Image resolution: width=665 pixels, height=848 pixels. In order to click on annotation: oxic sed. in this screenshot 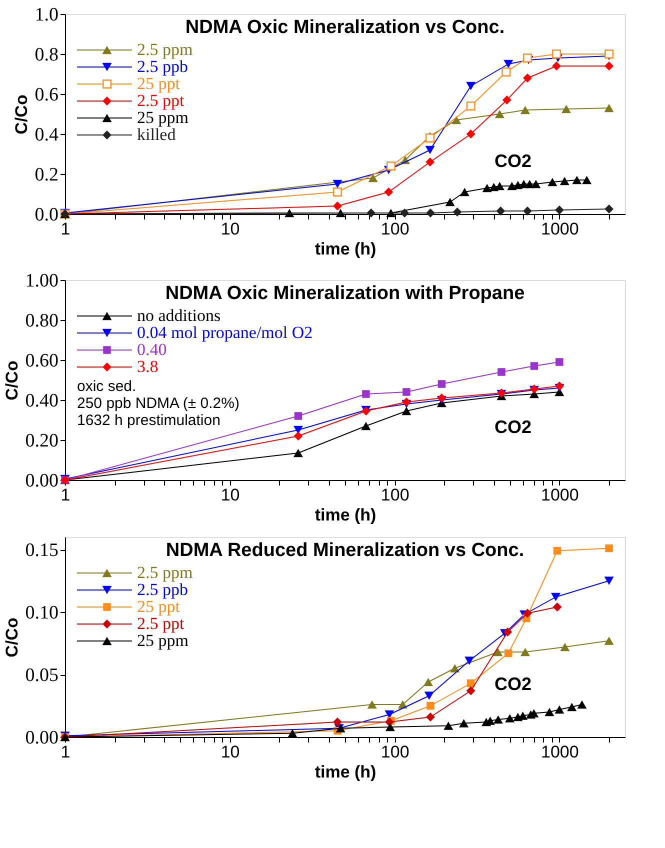, I will do `click(106, 386)`.